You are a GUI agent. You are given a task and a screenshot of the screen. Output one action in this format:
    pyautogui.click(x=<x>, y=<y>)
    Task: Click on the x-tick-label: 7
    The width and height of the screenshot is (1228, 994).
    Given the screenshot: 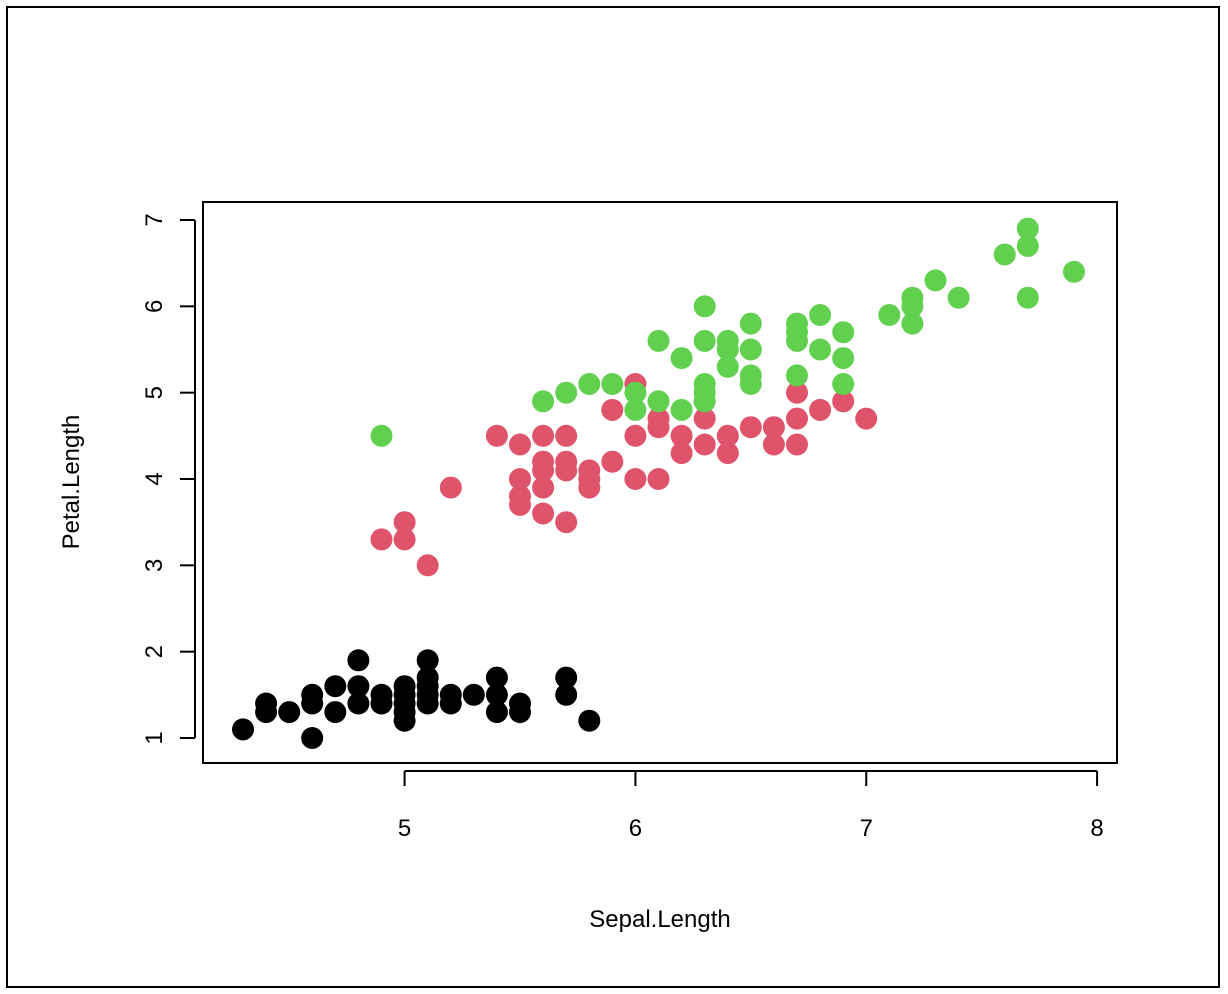 What is the action you would take?
    pyautogui.click(x=866, y=828)
    